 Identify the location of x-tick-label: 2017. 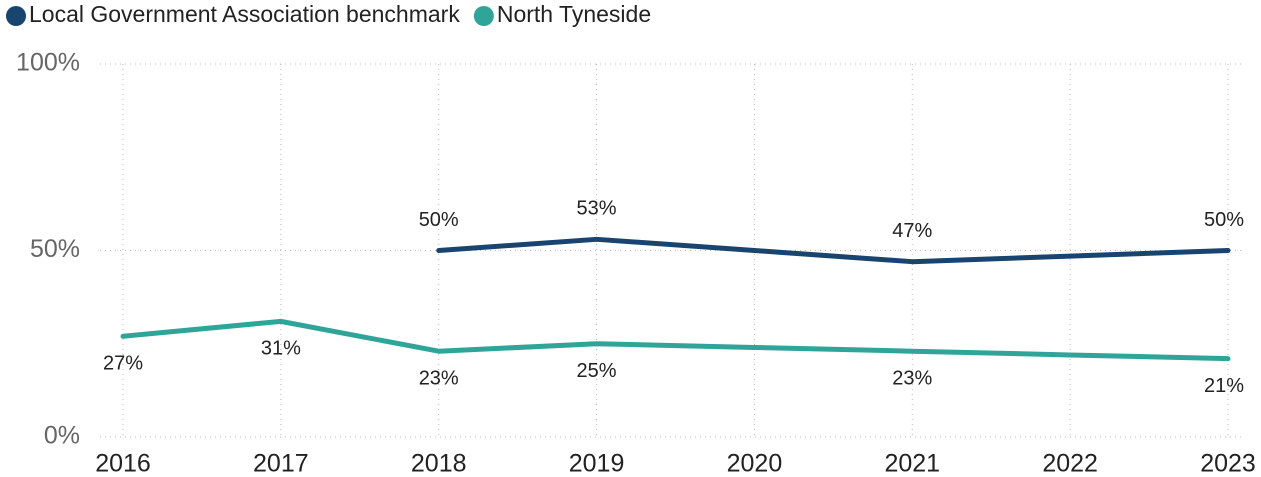
(281, 463).